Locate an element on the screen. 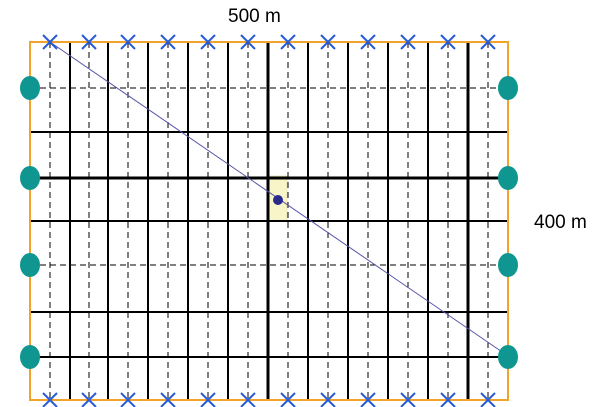 The width and height of the screenshot is (609, 407). height-dimension-label: 400 m is located at coordinates (560, 222).